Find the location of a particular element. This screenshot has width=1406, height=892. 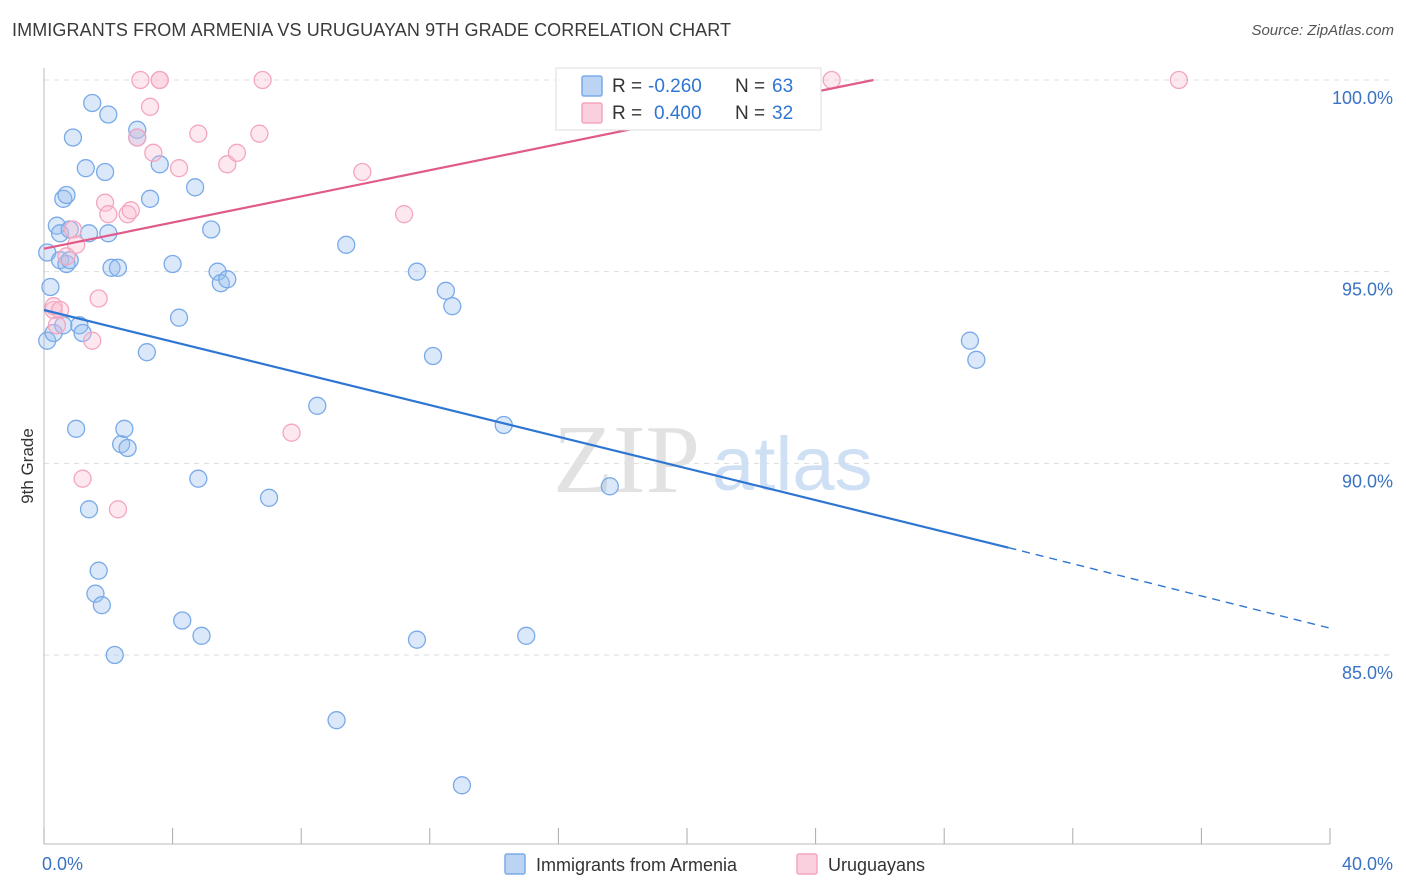

y-tick-label: 100.0% is located at coordinates (1362, 98).